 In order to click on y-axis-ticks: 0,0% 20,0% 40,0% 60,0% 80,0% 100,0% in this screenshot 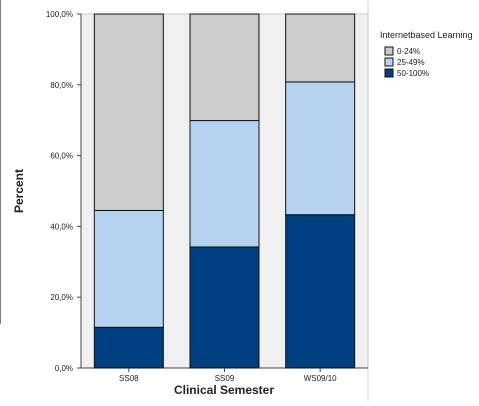, I will do `click(63, 191)`.